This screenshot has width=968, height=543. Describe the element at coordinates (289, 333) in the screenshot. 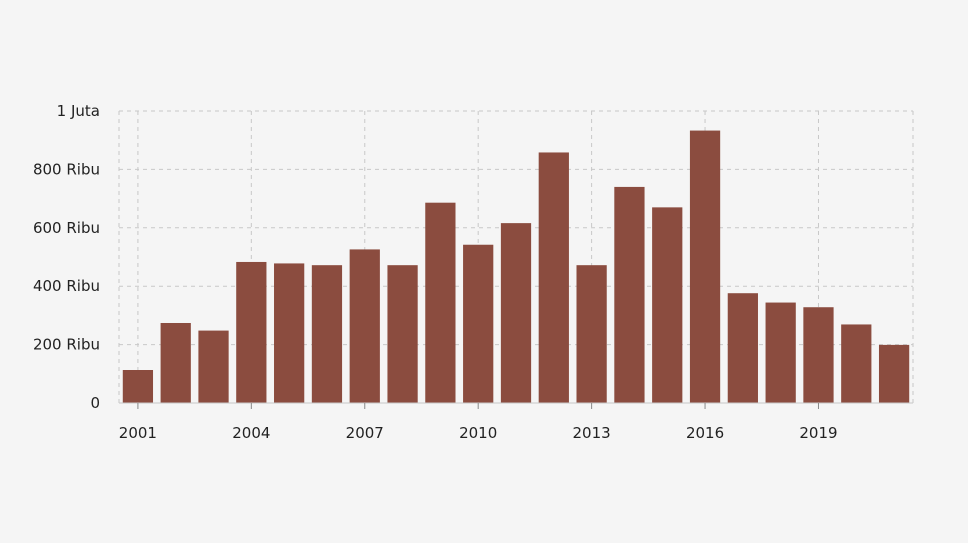

I see `bar-2005` at that location.